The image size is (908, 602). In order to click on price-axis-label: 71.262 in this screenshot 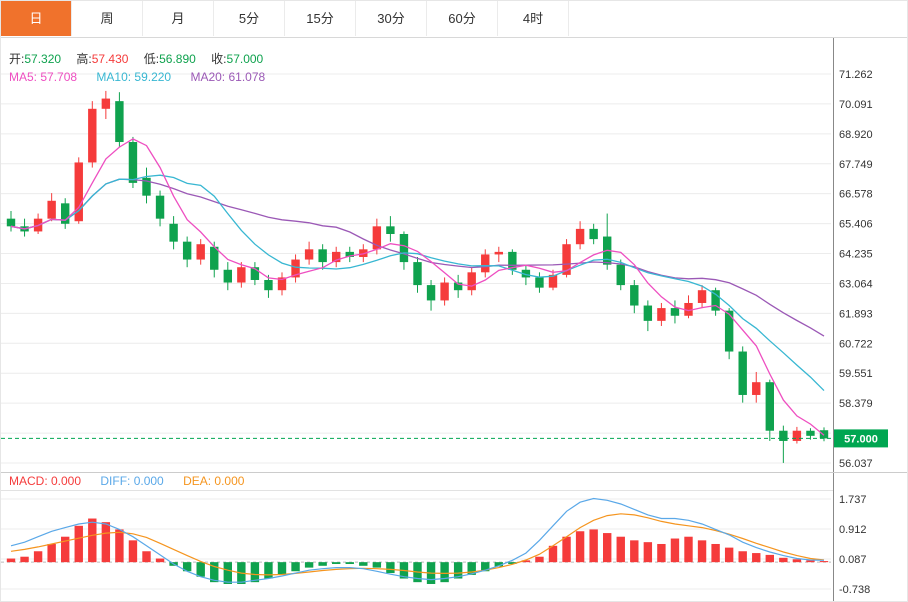, I will do `click(856, 75)`.